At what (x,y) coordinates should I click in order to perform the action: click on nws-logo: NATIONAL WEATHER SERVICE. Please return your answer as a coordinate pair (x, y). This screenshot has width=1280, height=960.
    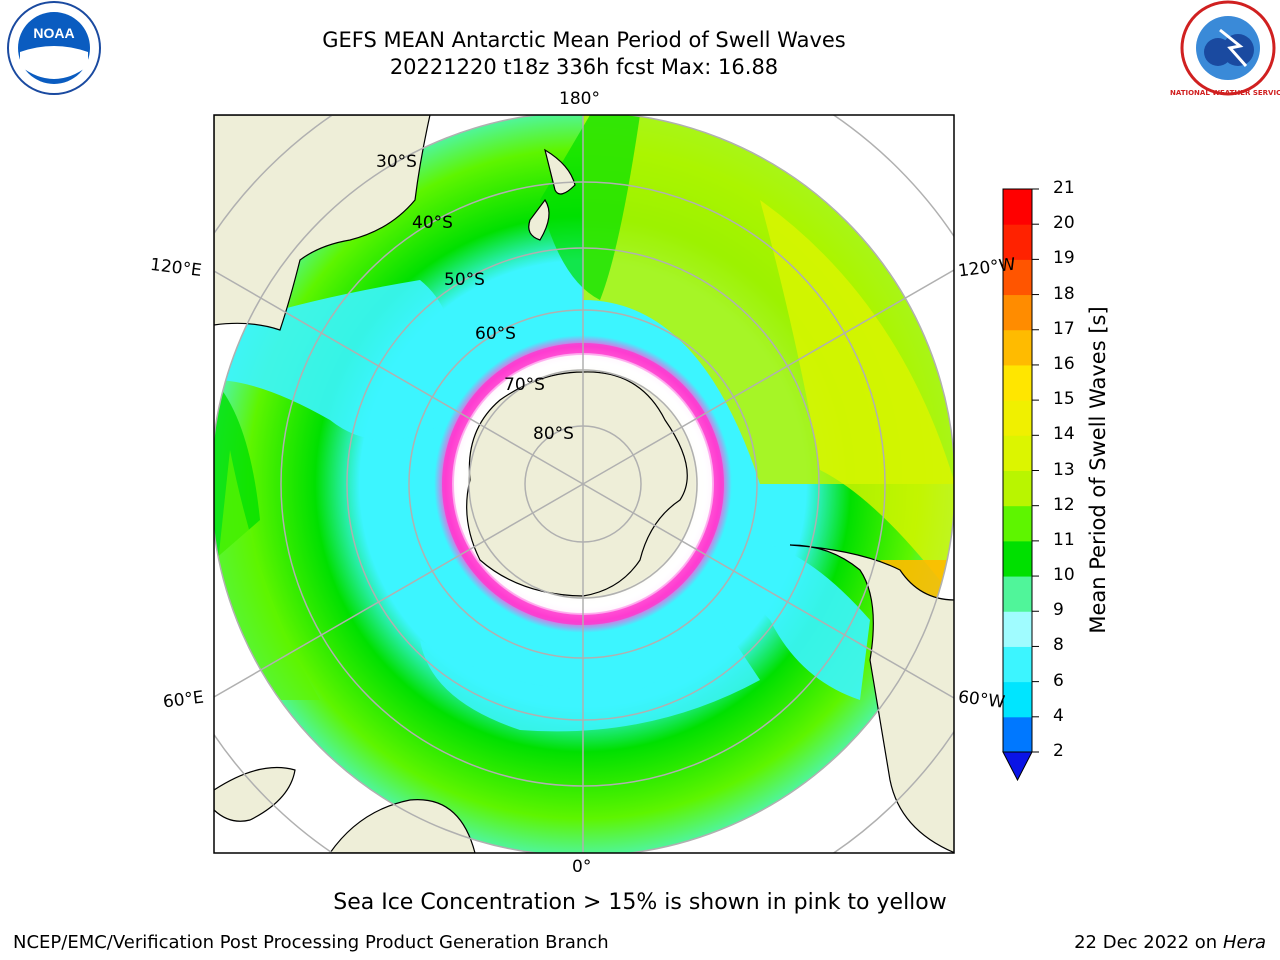
    Looking at the image, I should click on (1225, 48).